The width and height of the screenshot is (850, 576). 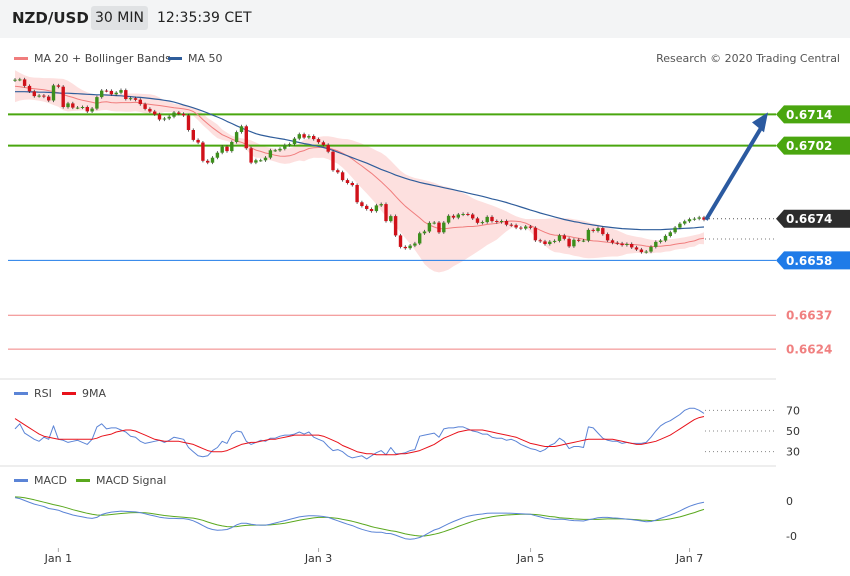 I want to click on legend-swatch-rsi, so click(x=21, y=393).